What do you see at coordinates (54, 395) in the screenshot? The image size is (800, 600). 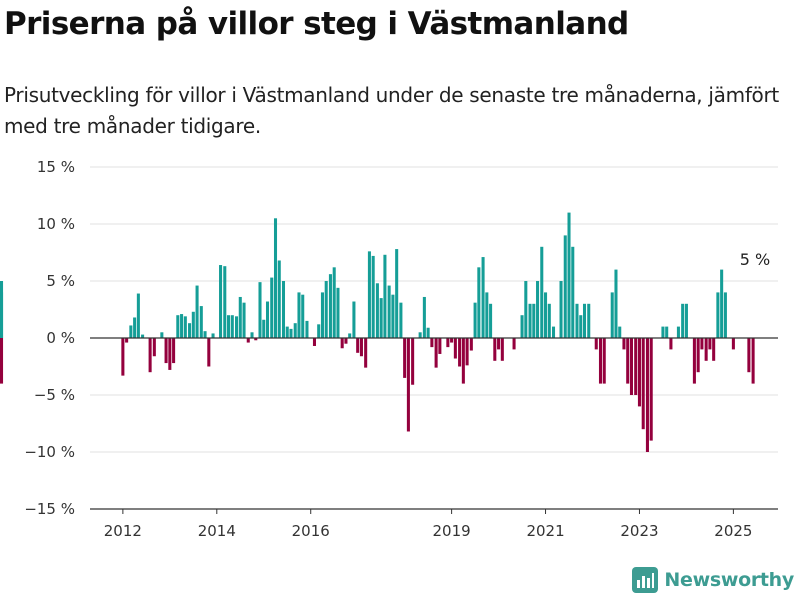 I see `y-tick-label: −5 %` at bounding box center [54, 395].